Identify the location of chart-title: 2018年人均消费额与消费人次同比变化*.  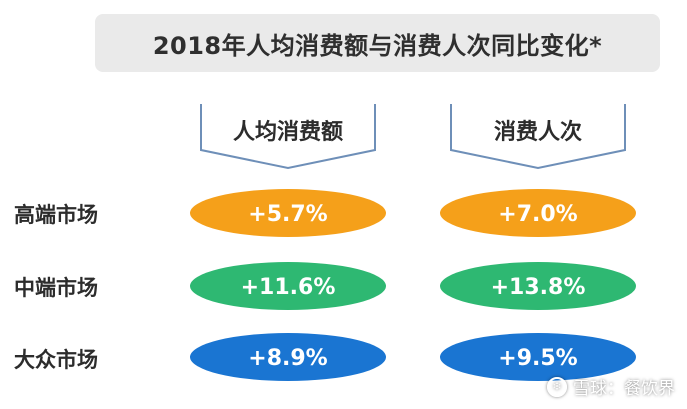
(377, 43).